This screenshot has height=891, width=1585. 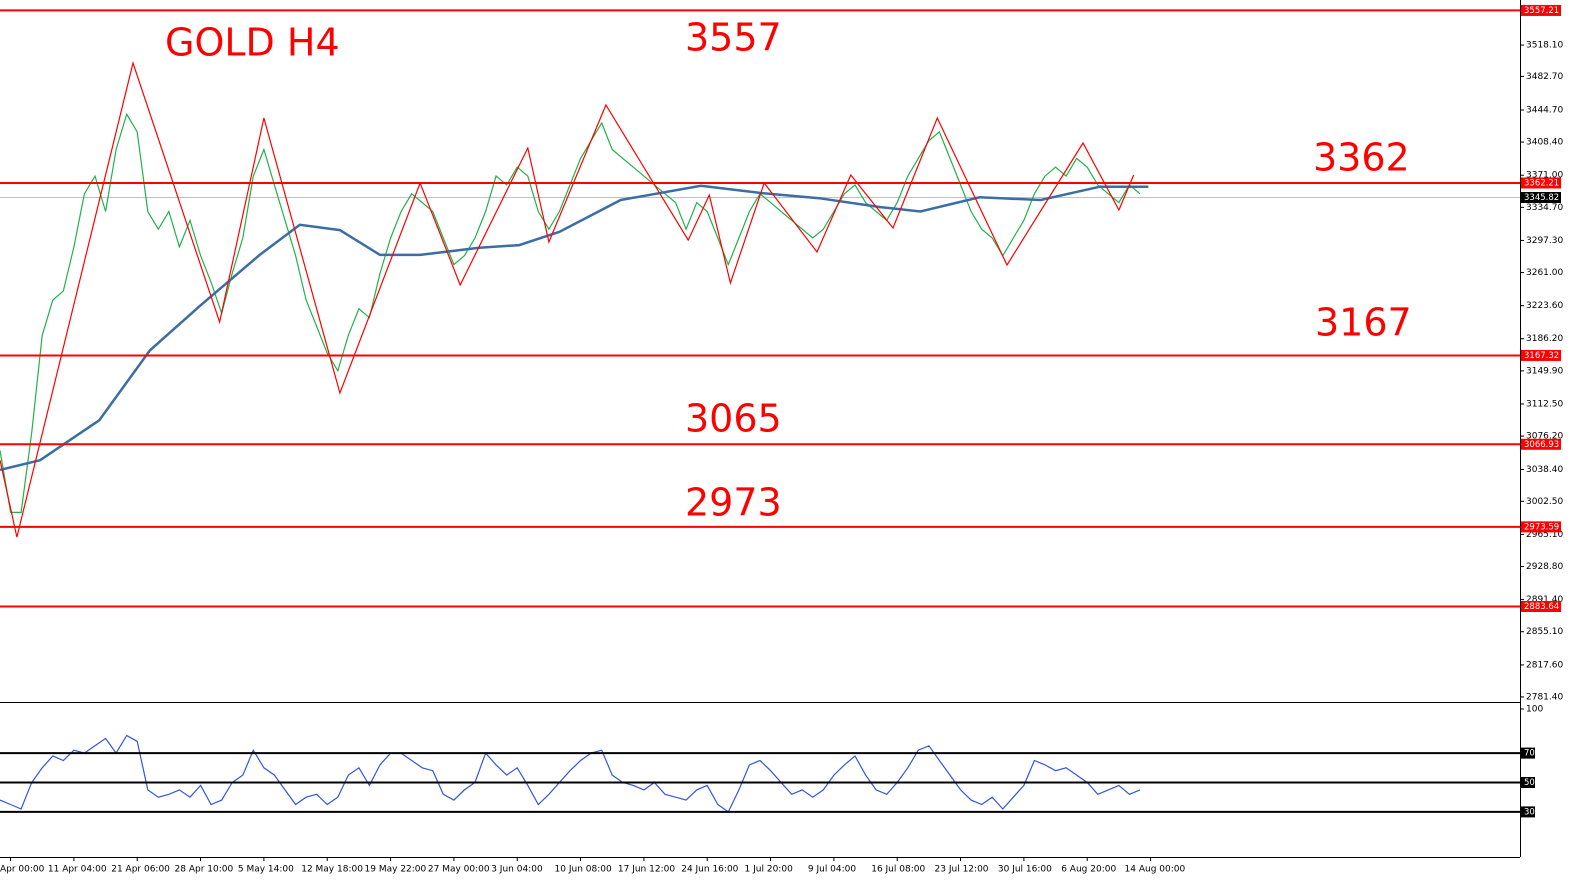 What do you see at coordinates (646, 870) in the screenshot?
I see `x-tick-label: 17 Jun 12:00` at bounding box center [646, 870].